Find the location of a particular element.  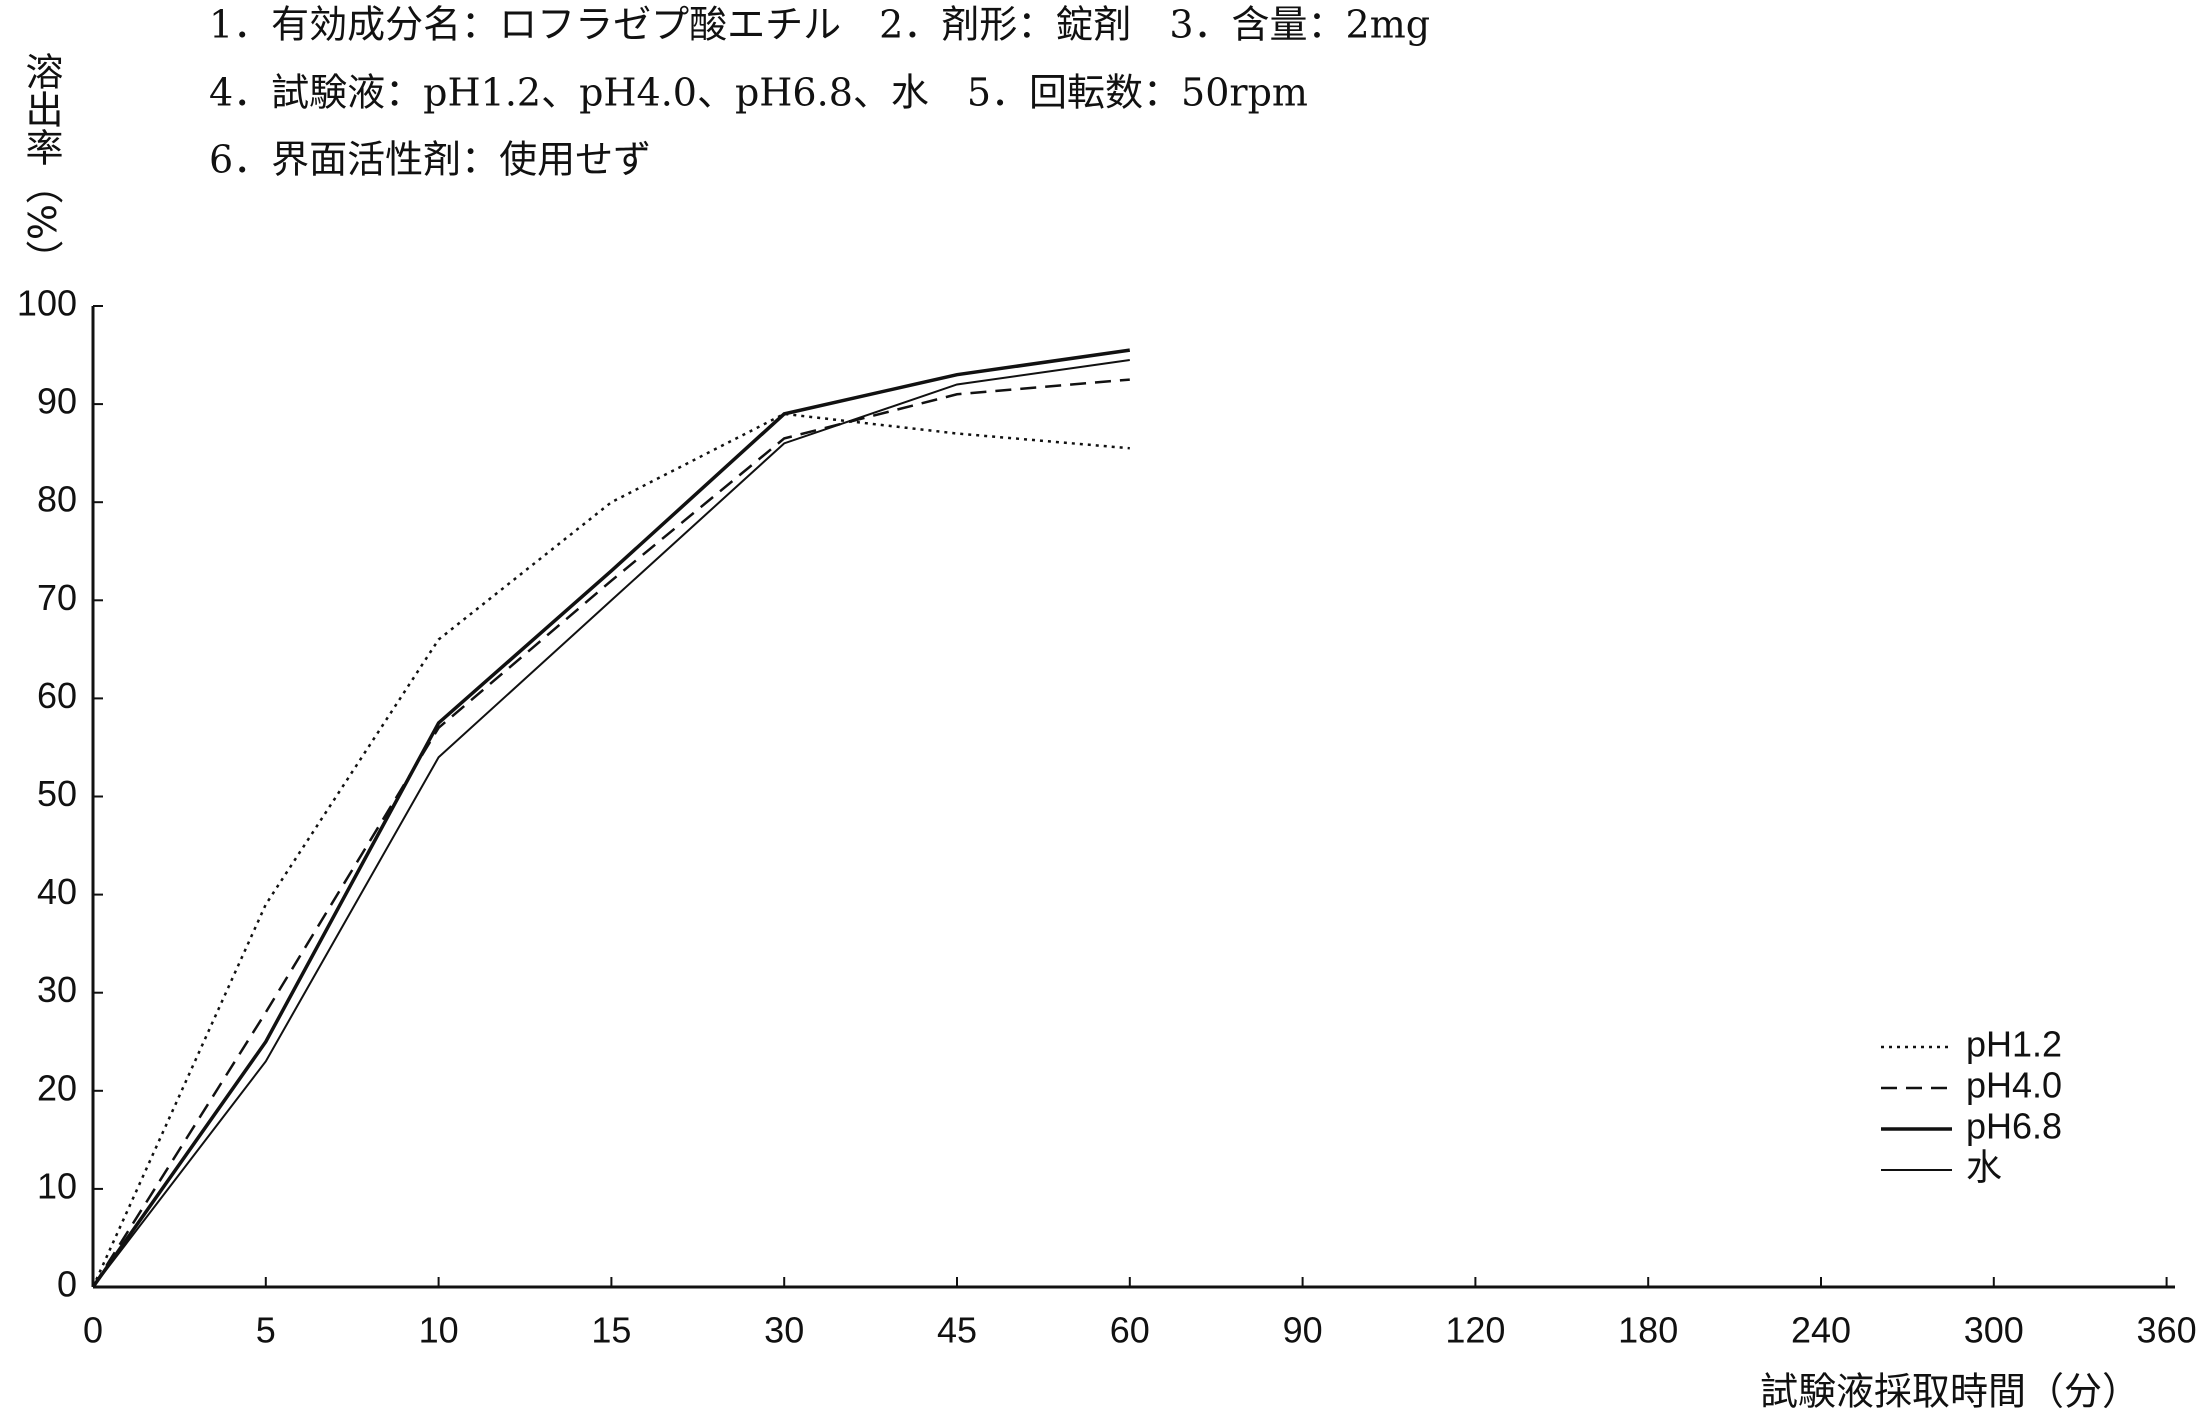

legend-label: pH1.2 is located at coordinates (2014, 1044).